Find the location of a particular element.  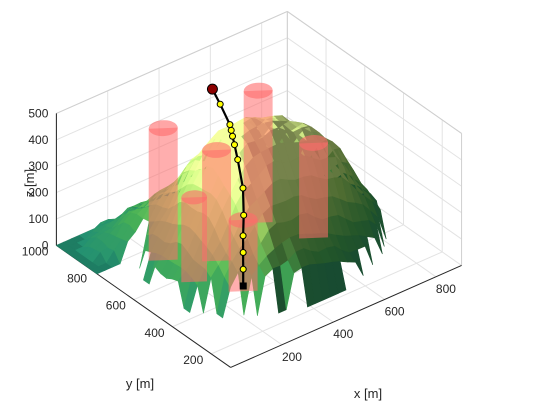

z-tick-label: 0 is located at coordinates (45, 245).